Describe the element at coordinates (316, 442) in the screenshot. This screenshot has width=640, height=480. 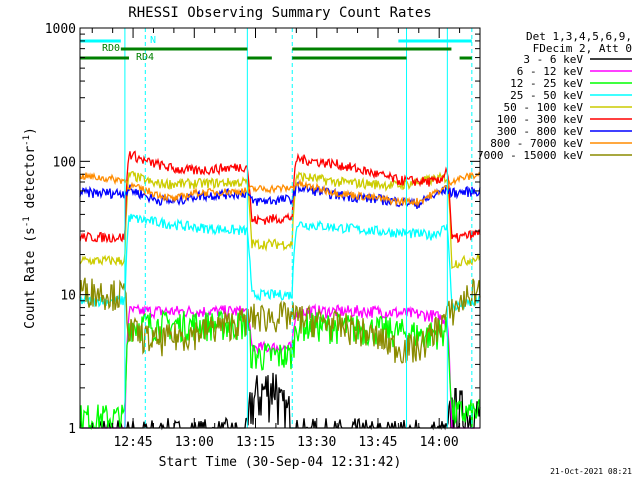
I see `x-tick-label: 13:30` at that location.